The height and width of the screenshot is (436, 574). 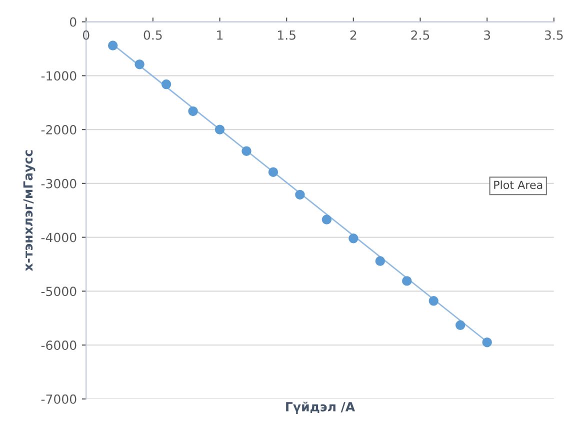 What do you see at coordinates (58, 237) in the screenshot?
I see `y-tick-label: -4000` at bounding box center [58, 237].